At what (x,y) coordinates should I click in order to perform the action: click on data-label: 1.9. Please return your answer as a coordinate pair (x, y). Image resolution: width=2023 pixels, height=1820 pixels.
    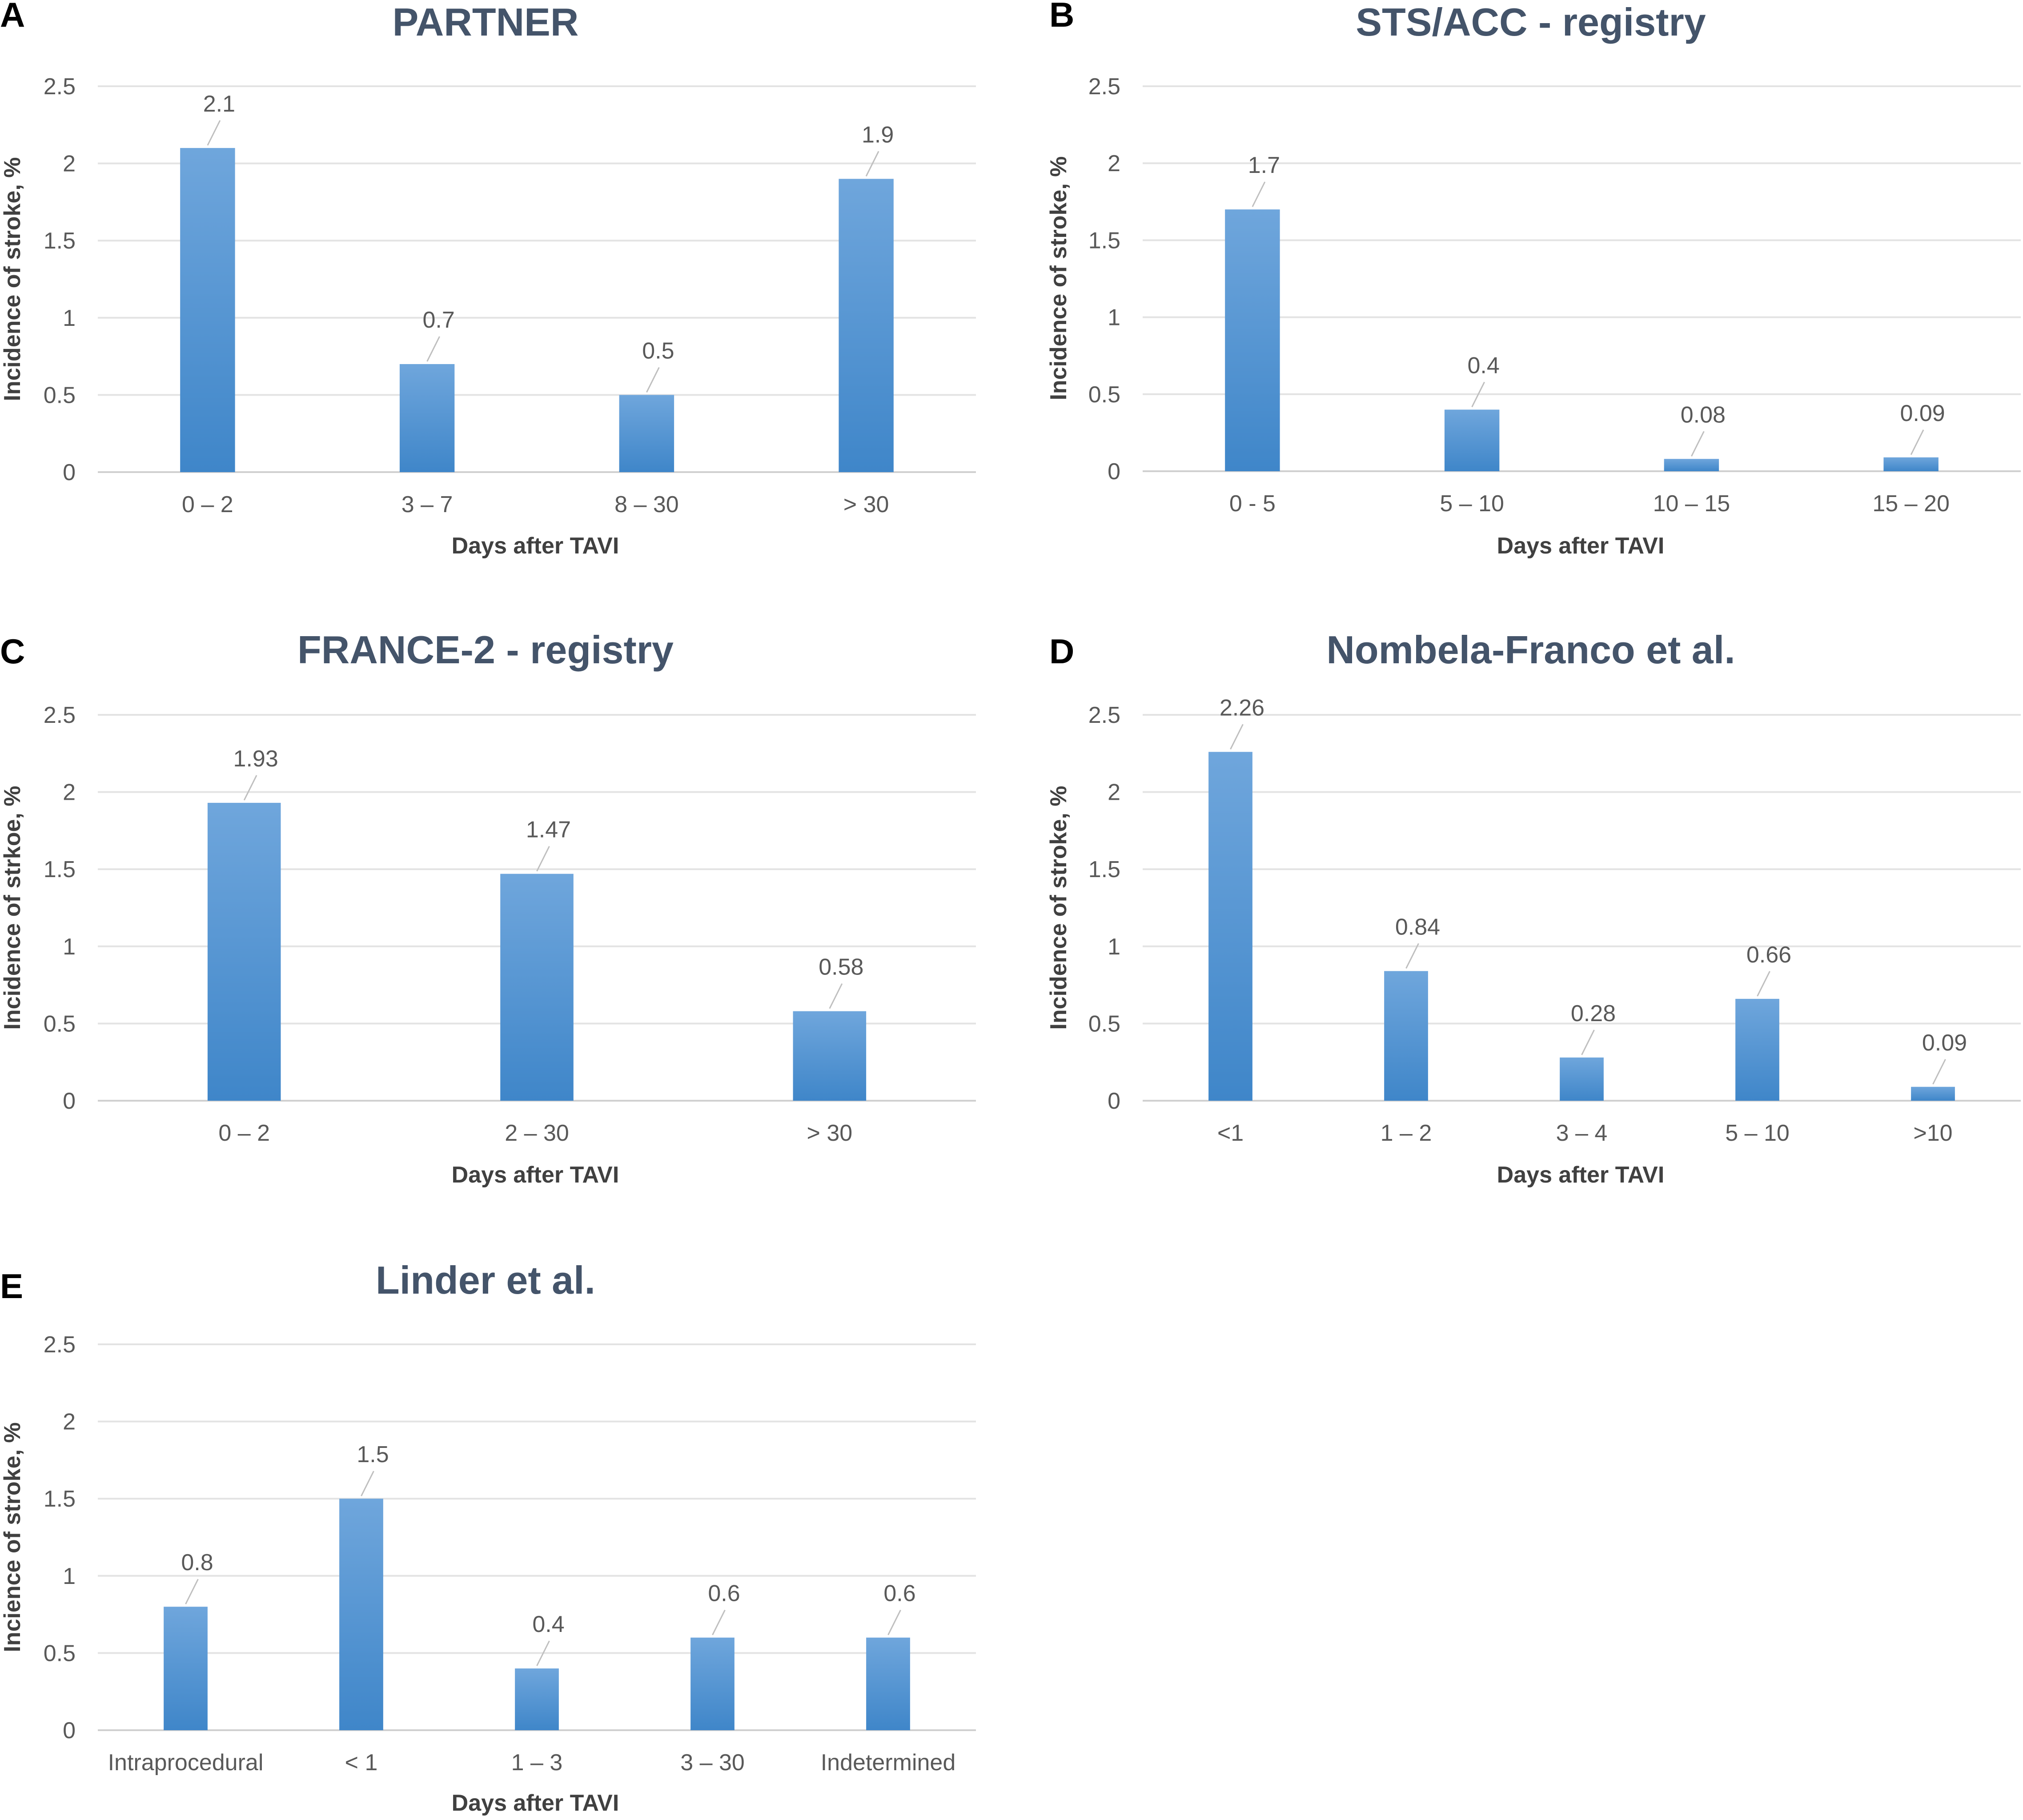
    Looking at the image, I should click on (878, 135).